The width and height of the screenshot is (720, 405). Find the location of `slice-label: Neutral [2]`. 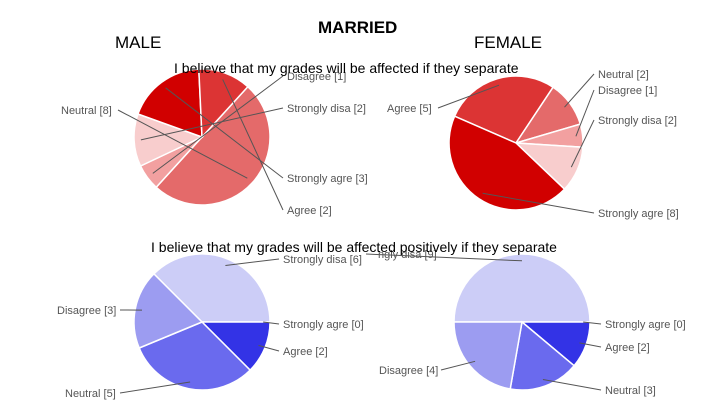

slice-label: Neutral [2] is located at coordinates (623, 75).